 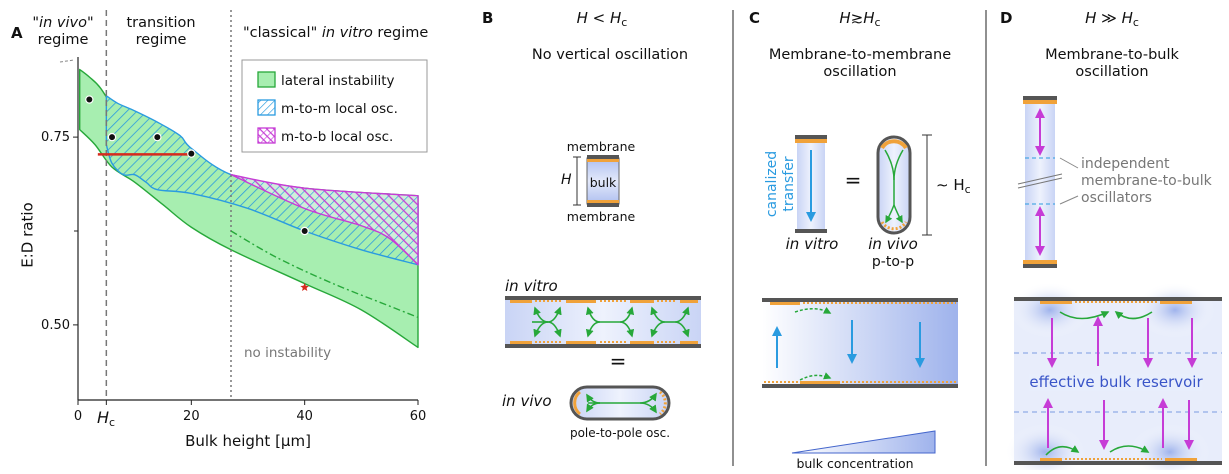 I want to click on panel-d-title-line2: oscillation, so click(x=1112, y=72).